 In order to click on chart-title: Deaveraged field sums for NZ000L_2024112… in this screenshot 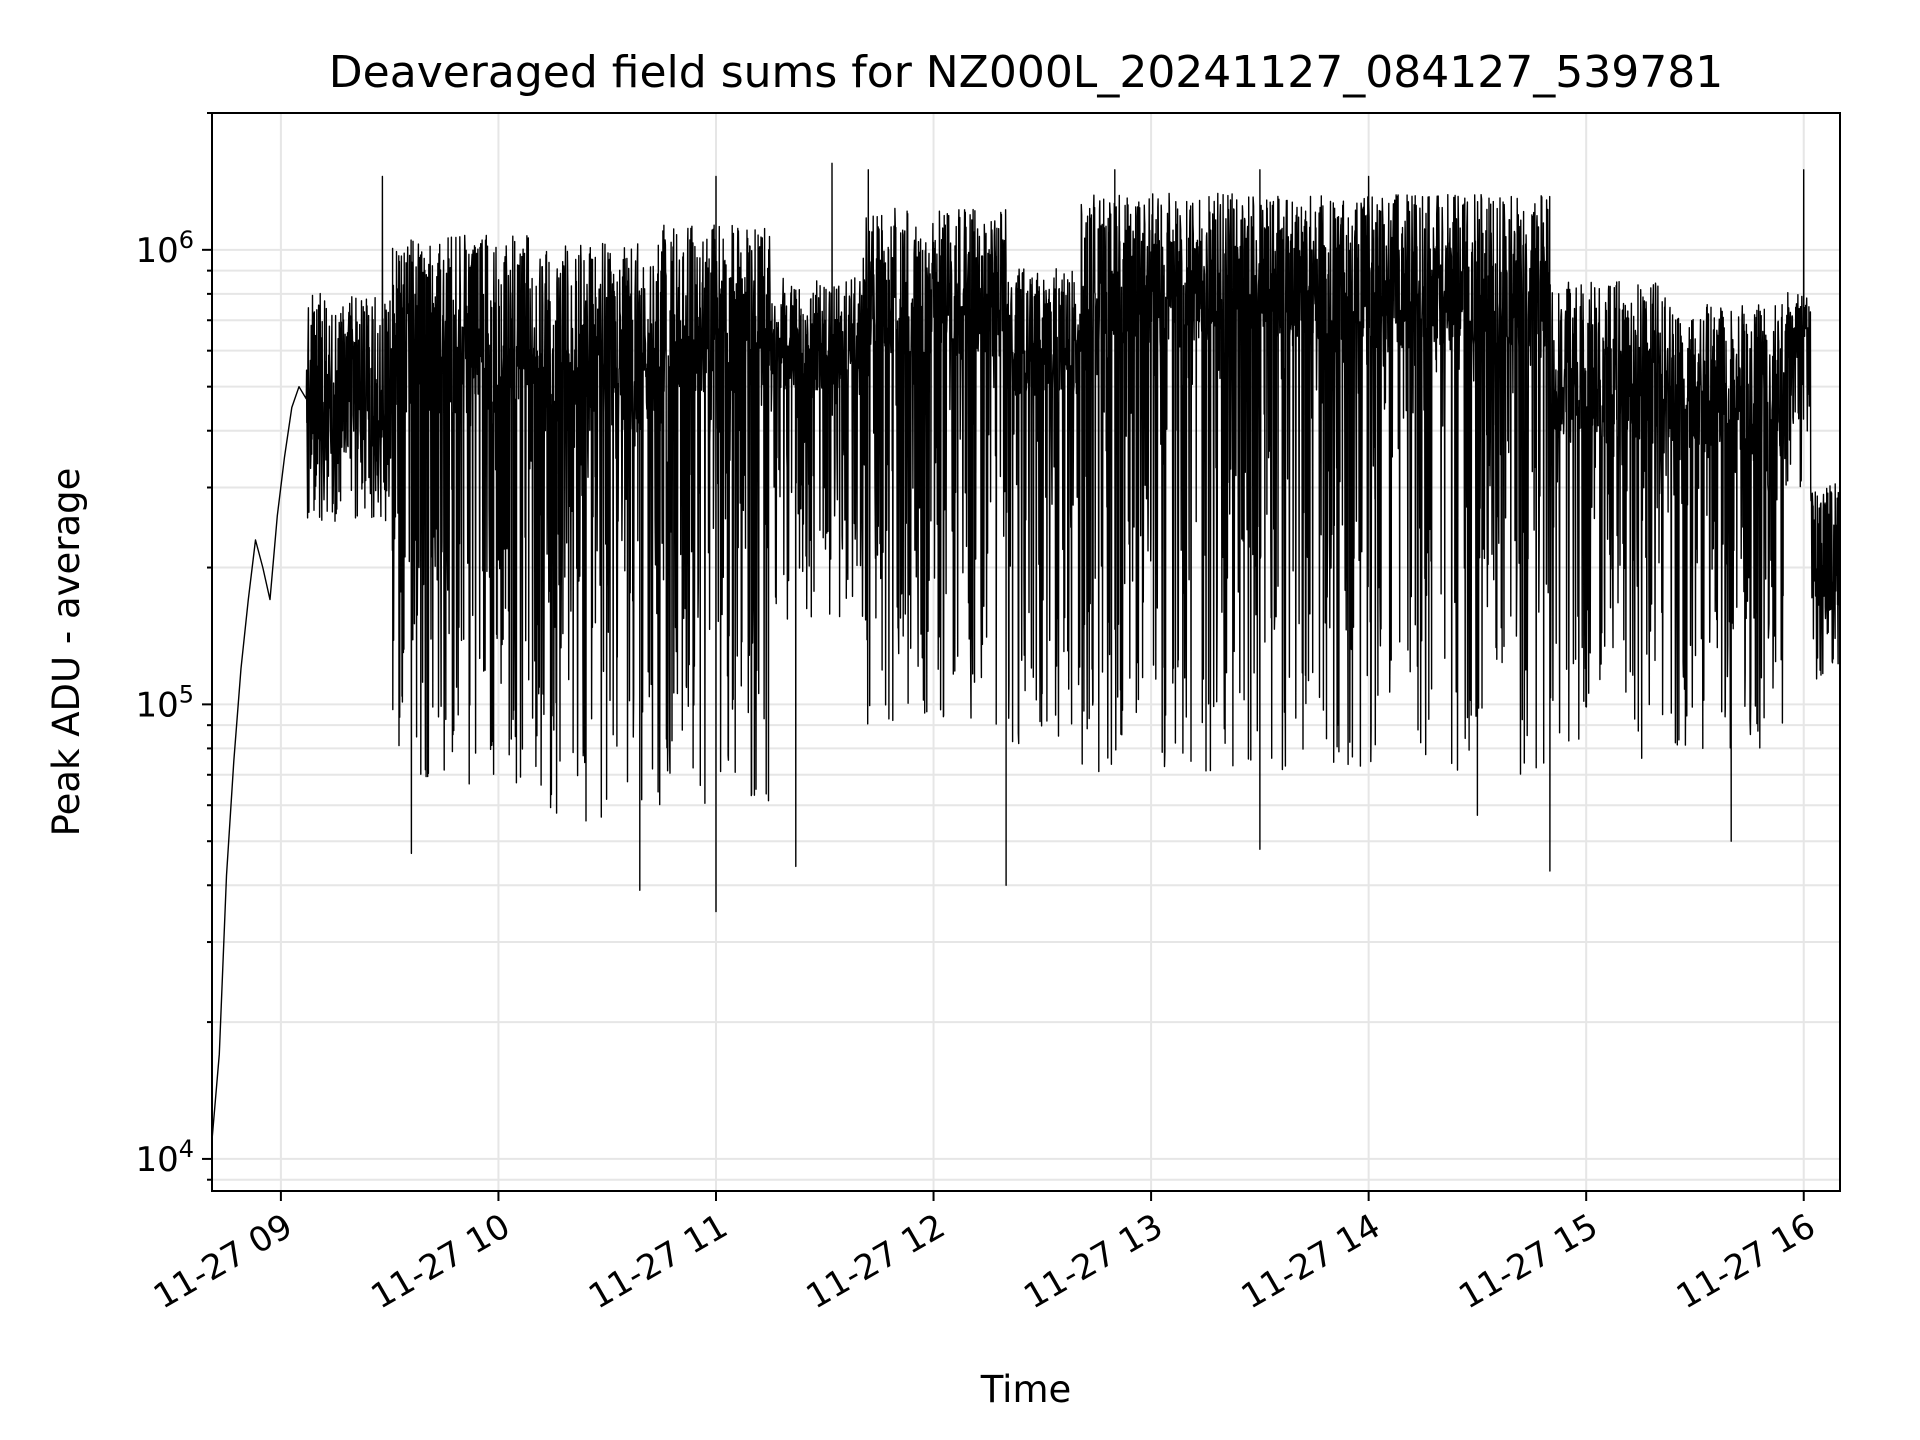, I will do `click(1026, 72)`.